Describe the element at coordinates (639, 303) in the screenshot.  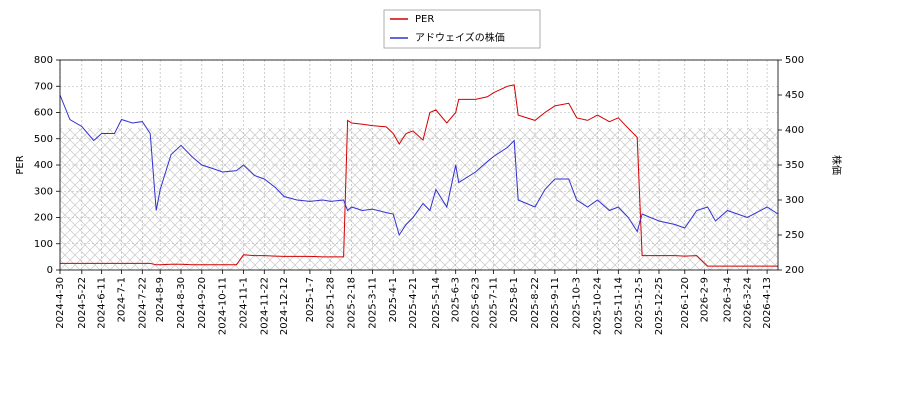
I see `x-tick-label: 2025-12-5` at that location.